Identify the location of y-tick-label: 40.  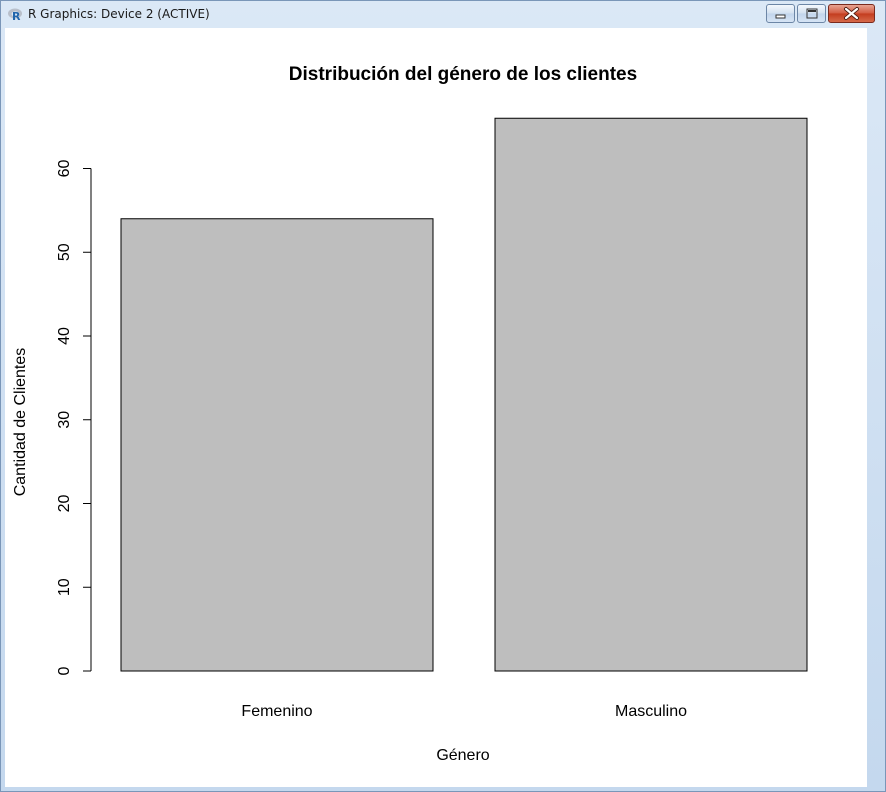
(64, 336).